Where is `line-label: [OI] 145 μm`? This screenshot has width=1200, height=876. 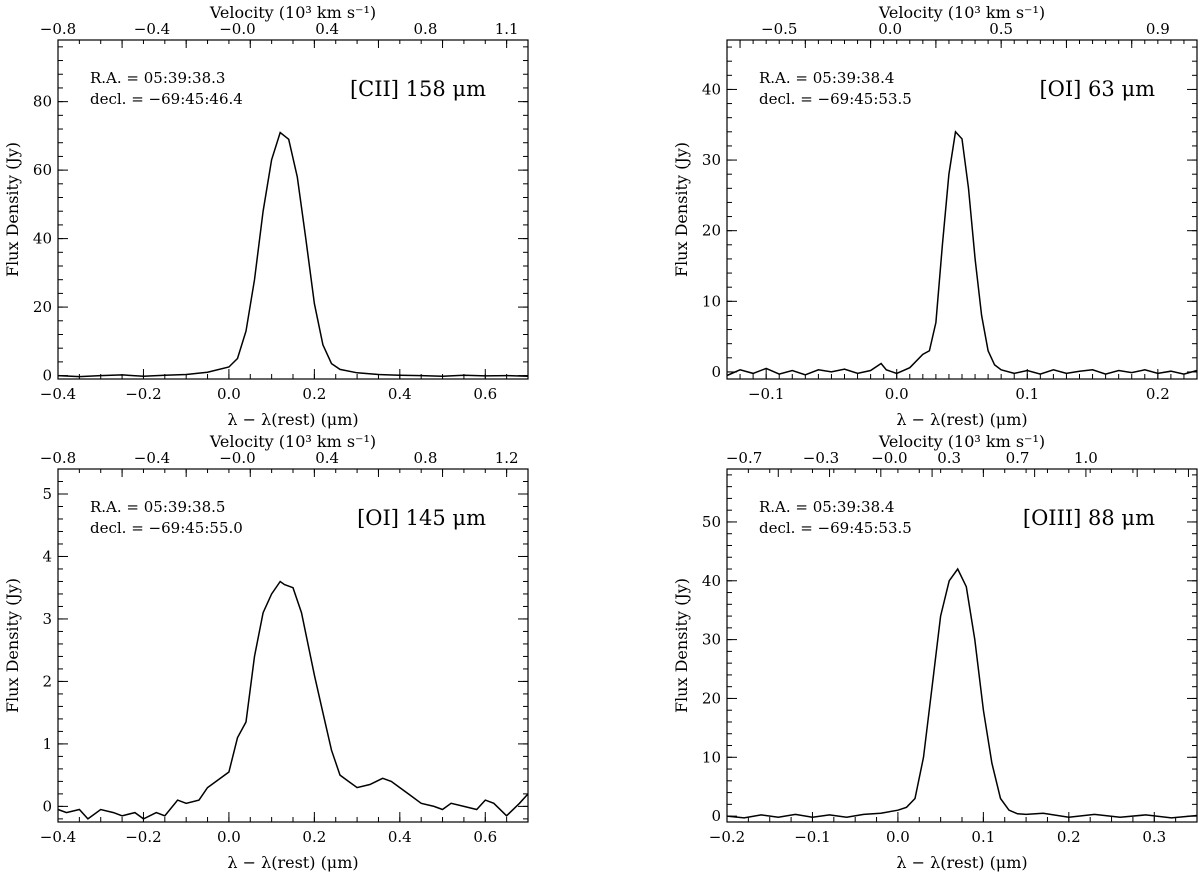
line-label: [OI] 145 μm is located at coordinates (421, 518).